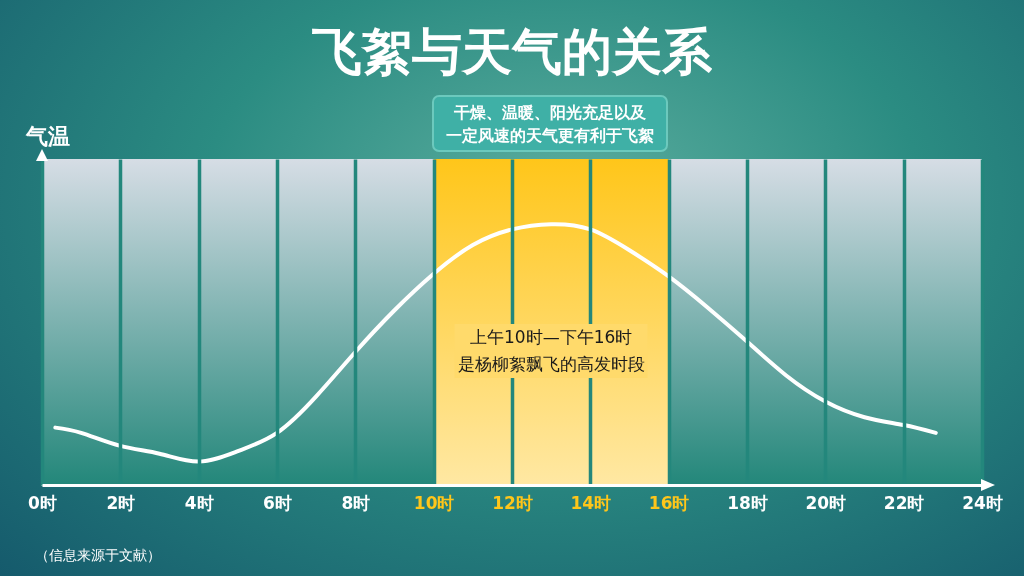 This screenshot has height=576, width=1024. Describe the element at coordinates (277, 502) in the screenshot. I see `x-tick-label: 6时` at that location.